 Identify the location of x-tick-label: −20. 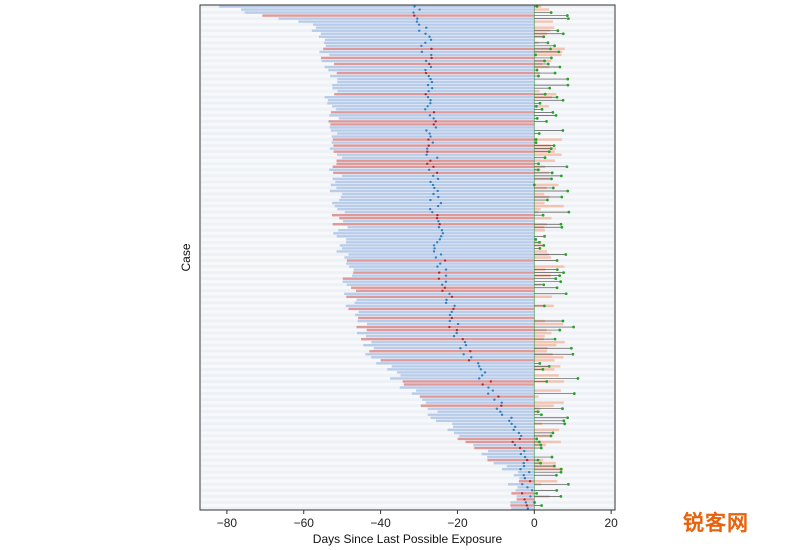
(457, 523).